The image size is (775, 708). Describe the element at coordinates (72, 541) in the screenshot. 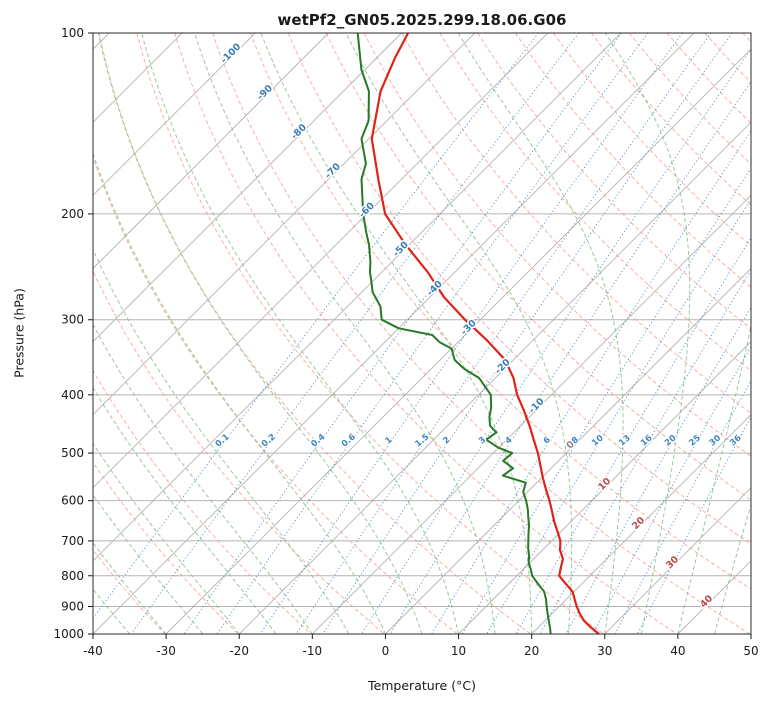

I see `y-tick-label: 700` at that location.